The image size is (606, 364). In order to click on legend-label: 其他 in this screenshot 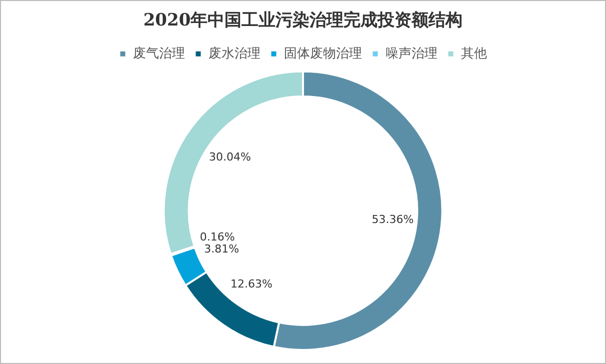, I will do `click(473, 54)`.